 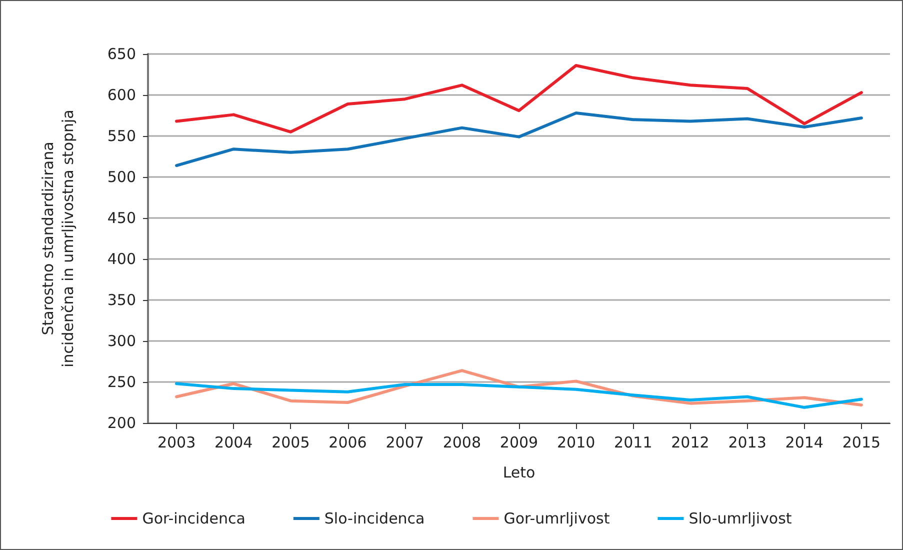 I want to click on y-tick-label: 300, so click(x=121, y=341).